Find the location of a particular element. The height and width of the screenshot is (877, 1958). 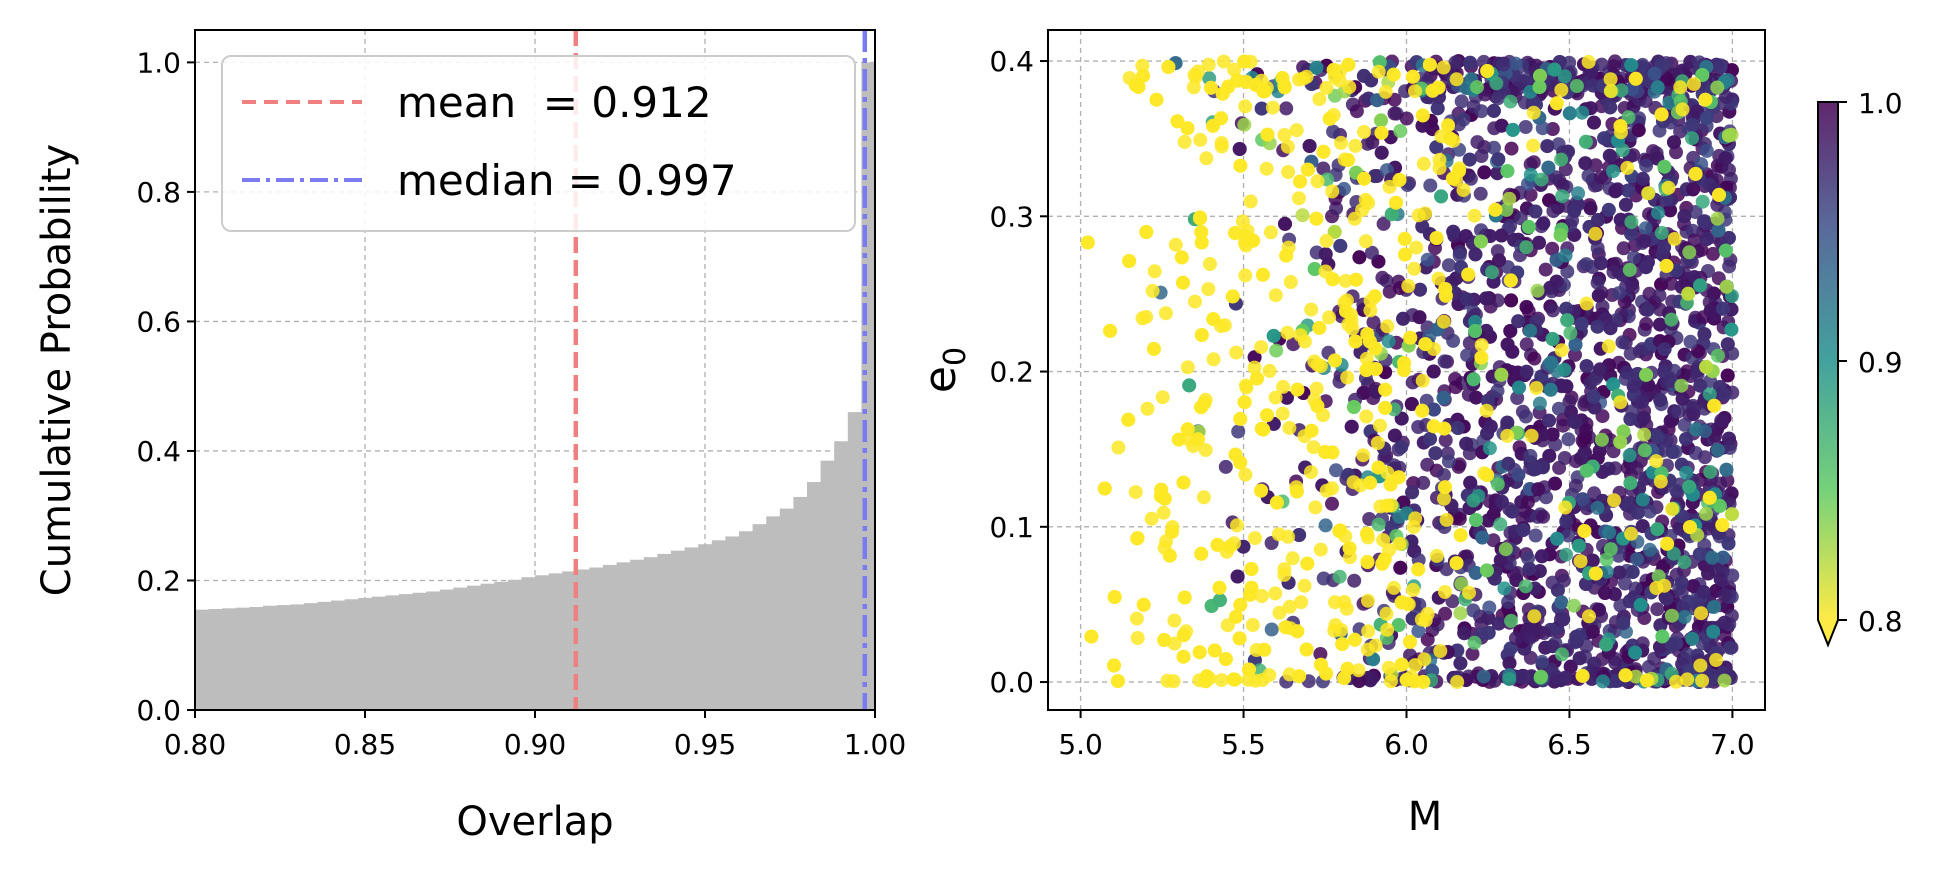

scatter-y-tick-label: 0.2 is located at coordinates (1011, 372).